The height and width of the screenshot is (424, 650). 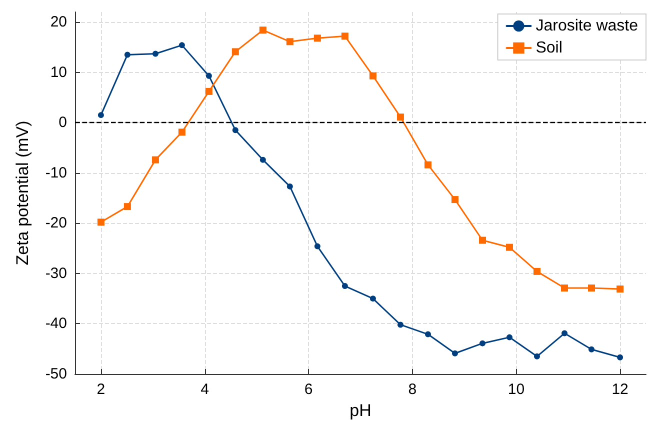 What do you see at coordinates (549, 48) in the screenshot?
I see `legend-label: Soil` at bounding box center [549, 48].